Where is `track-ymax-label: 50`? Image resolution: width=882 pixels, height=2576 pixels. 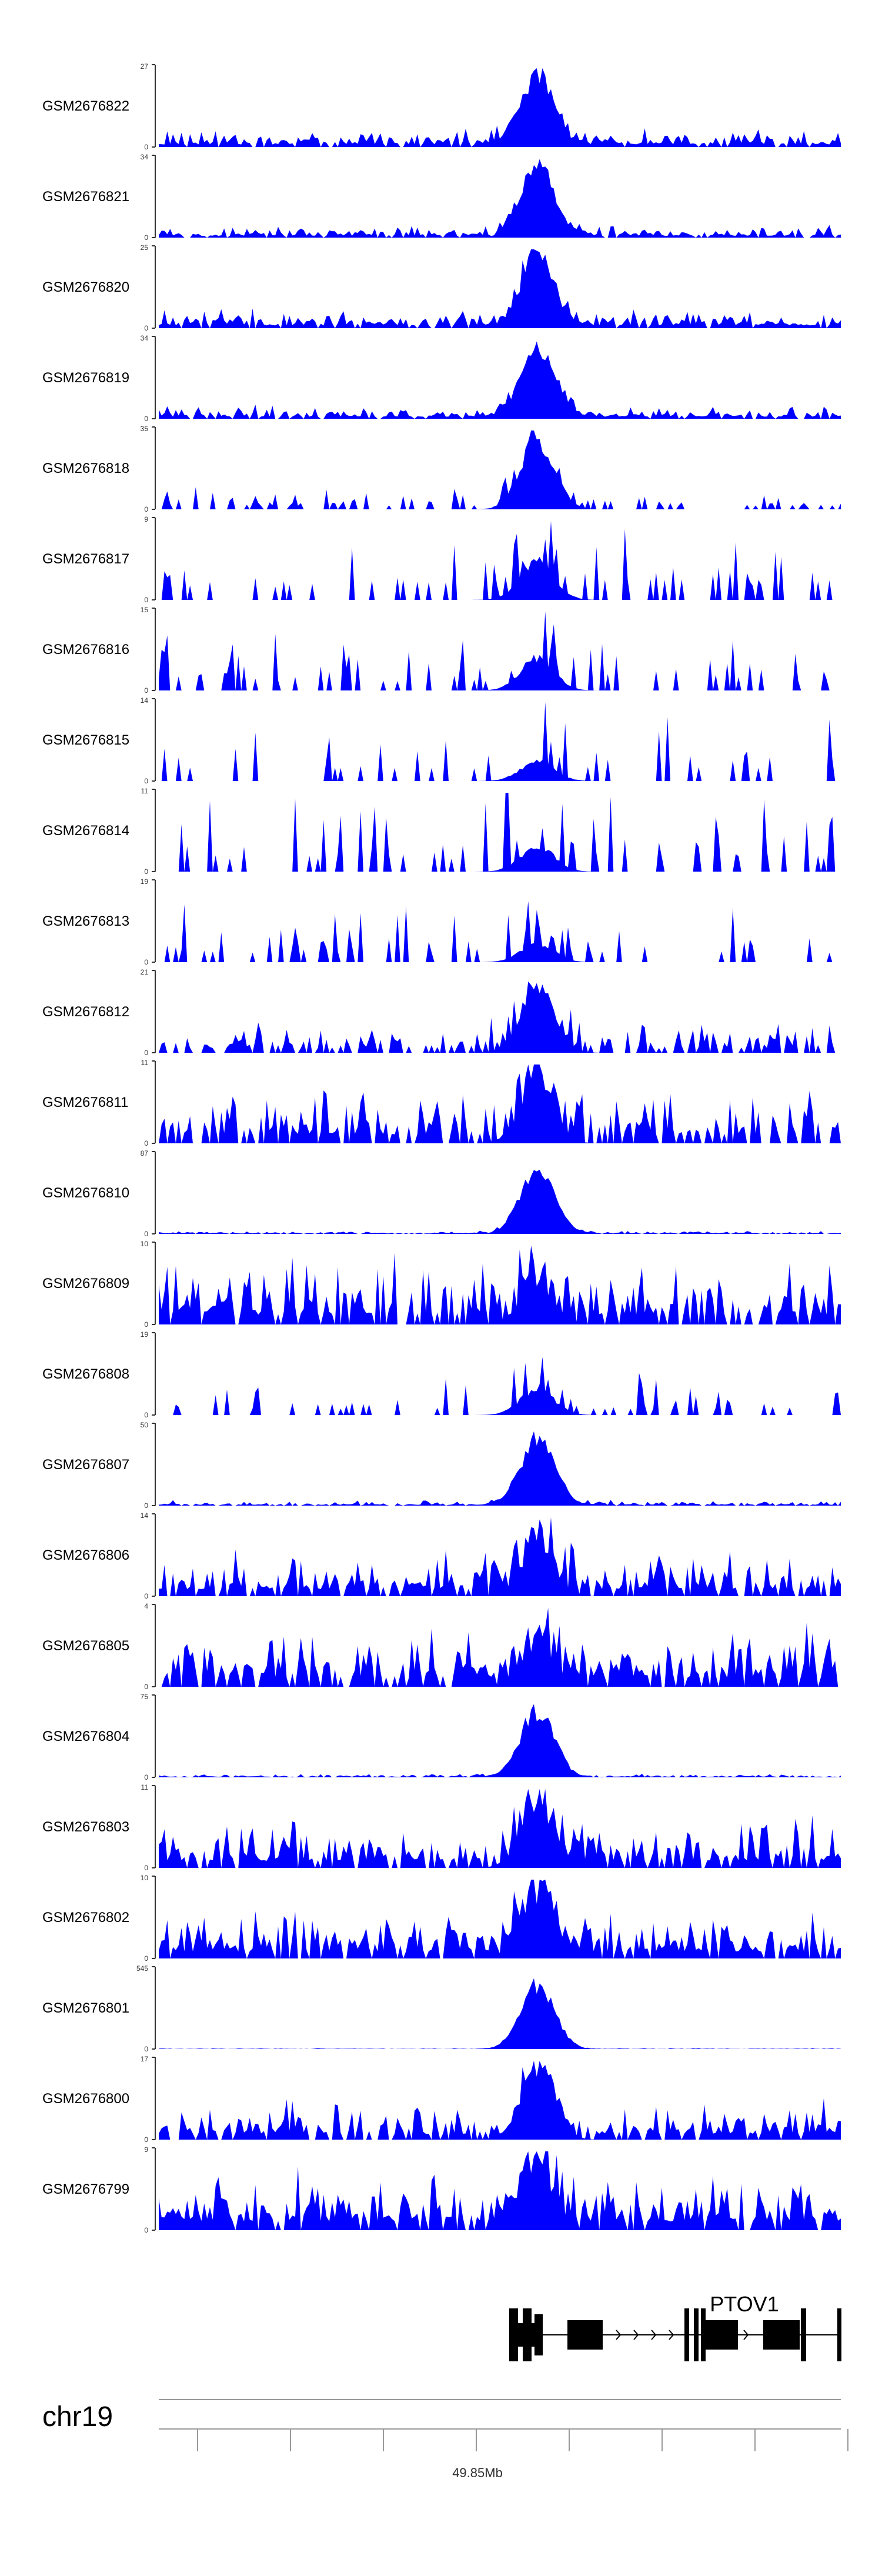 track-ymax-label: 50 is located at coordinates (145, 1425).